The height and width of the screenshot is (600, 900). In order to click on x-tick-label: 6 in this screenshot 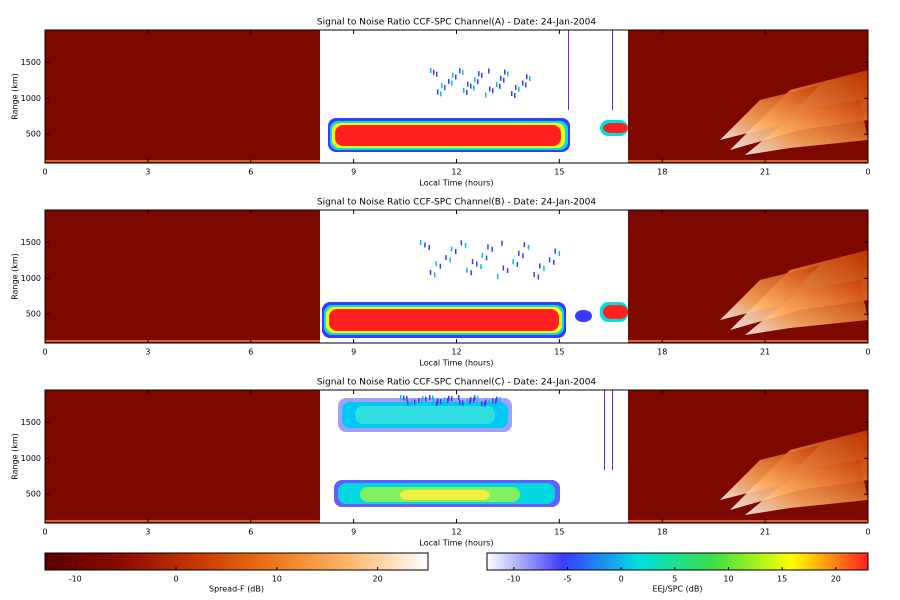, I will do `click(250, 532)`.